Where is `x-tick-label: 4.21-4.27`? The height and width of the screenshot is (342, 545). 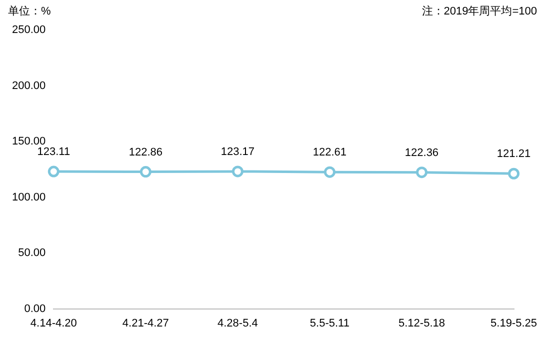 x-tick-label: 4.21-4.27 is located at coordinates (145, 323).